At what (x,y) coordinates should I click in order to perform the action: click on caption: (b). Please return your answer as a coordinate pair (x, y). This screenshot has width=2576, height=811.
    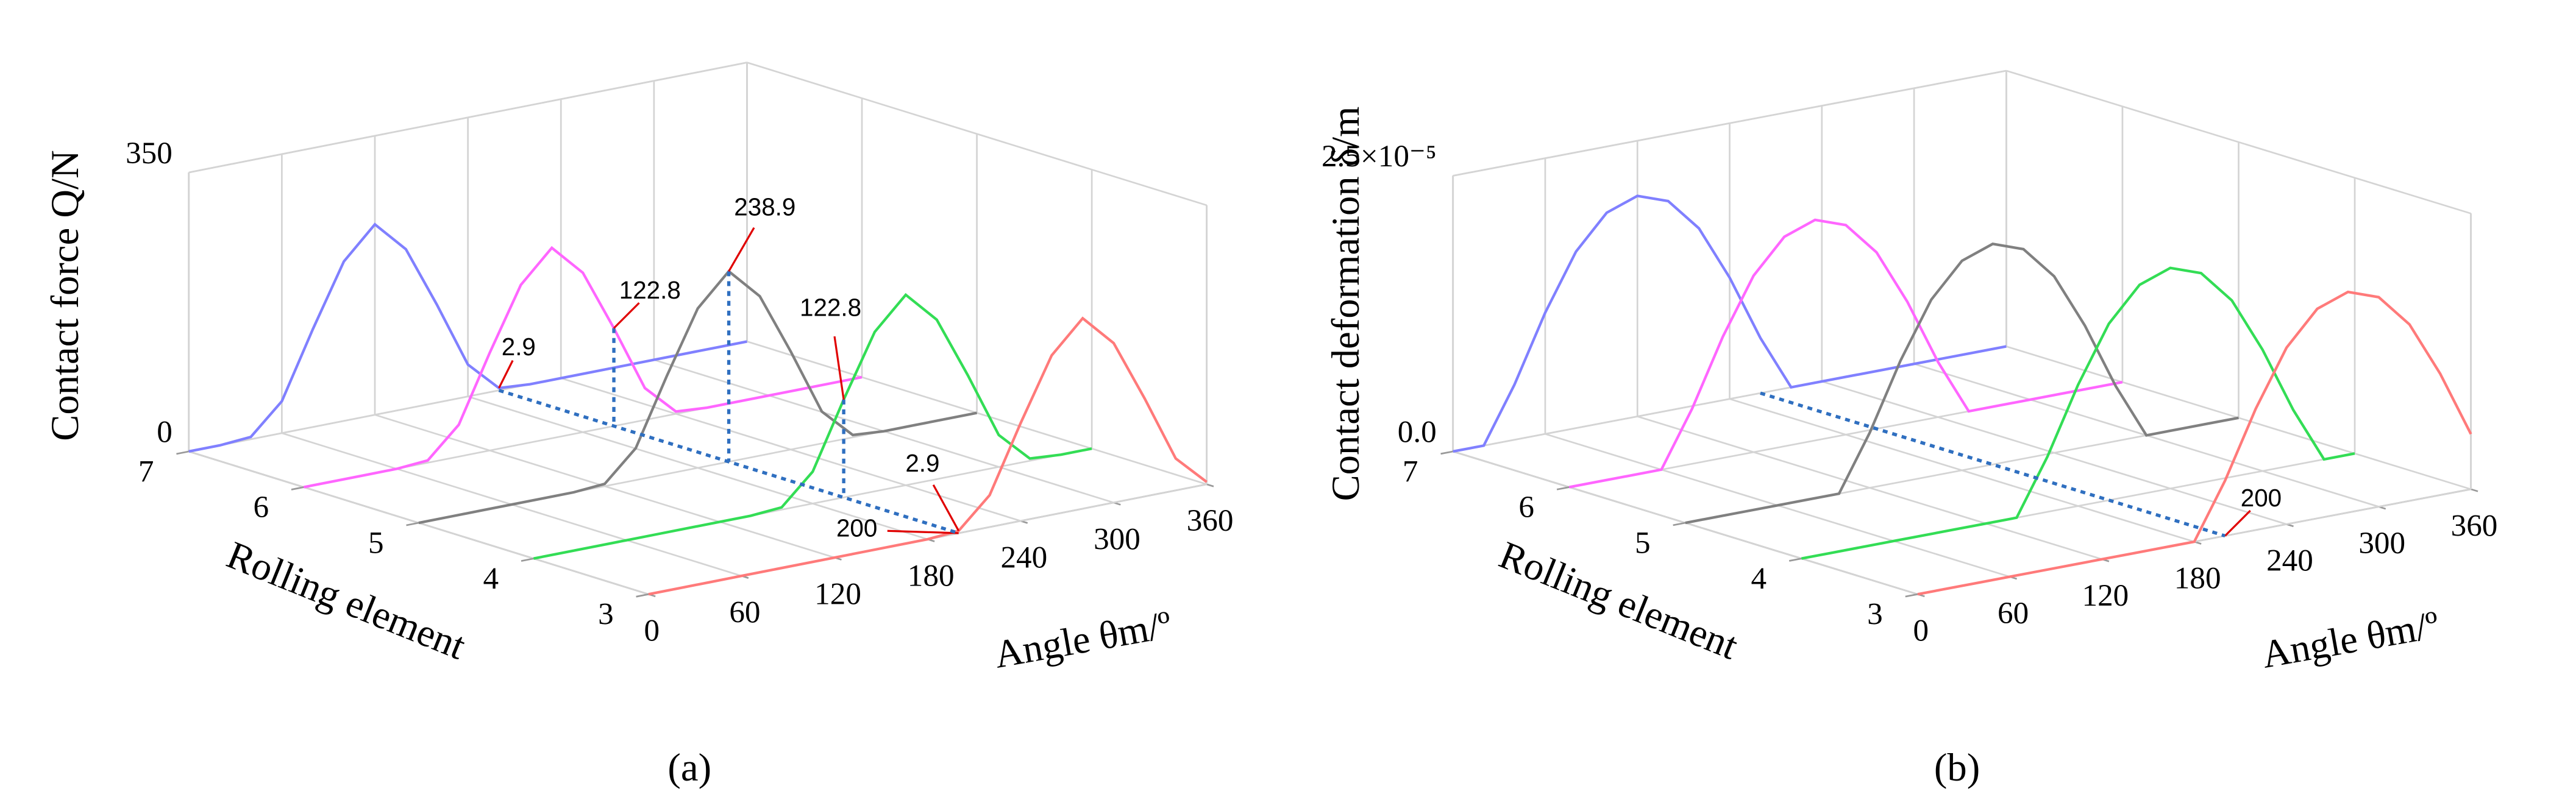
    Looking at the image, I should click on (1957, 767).